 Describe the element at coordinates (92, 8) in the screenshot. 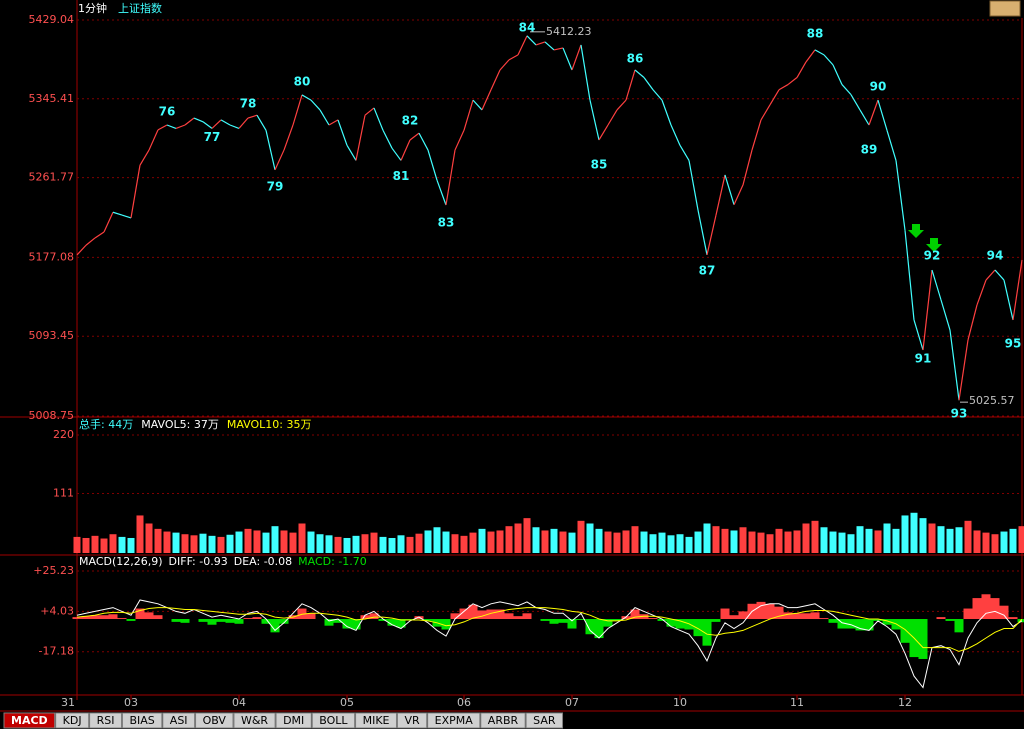

I see `period: 1分钟` at that location.